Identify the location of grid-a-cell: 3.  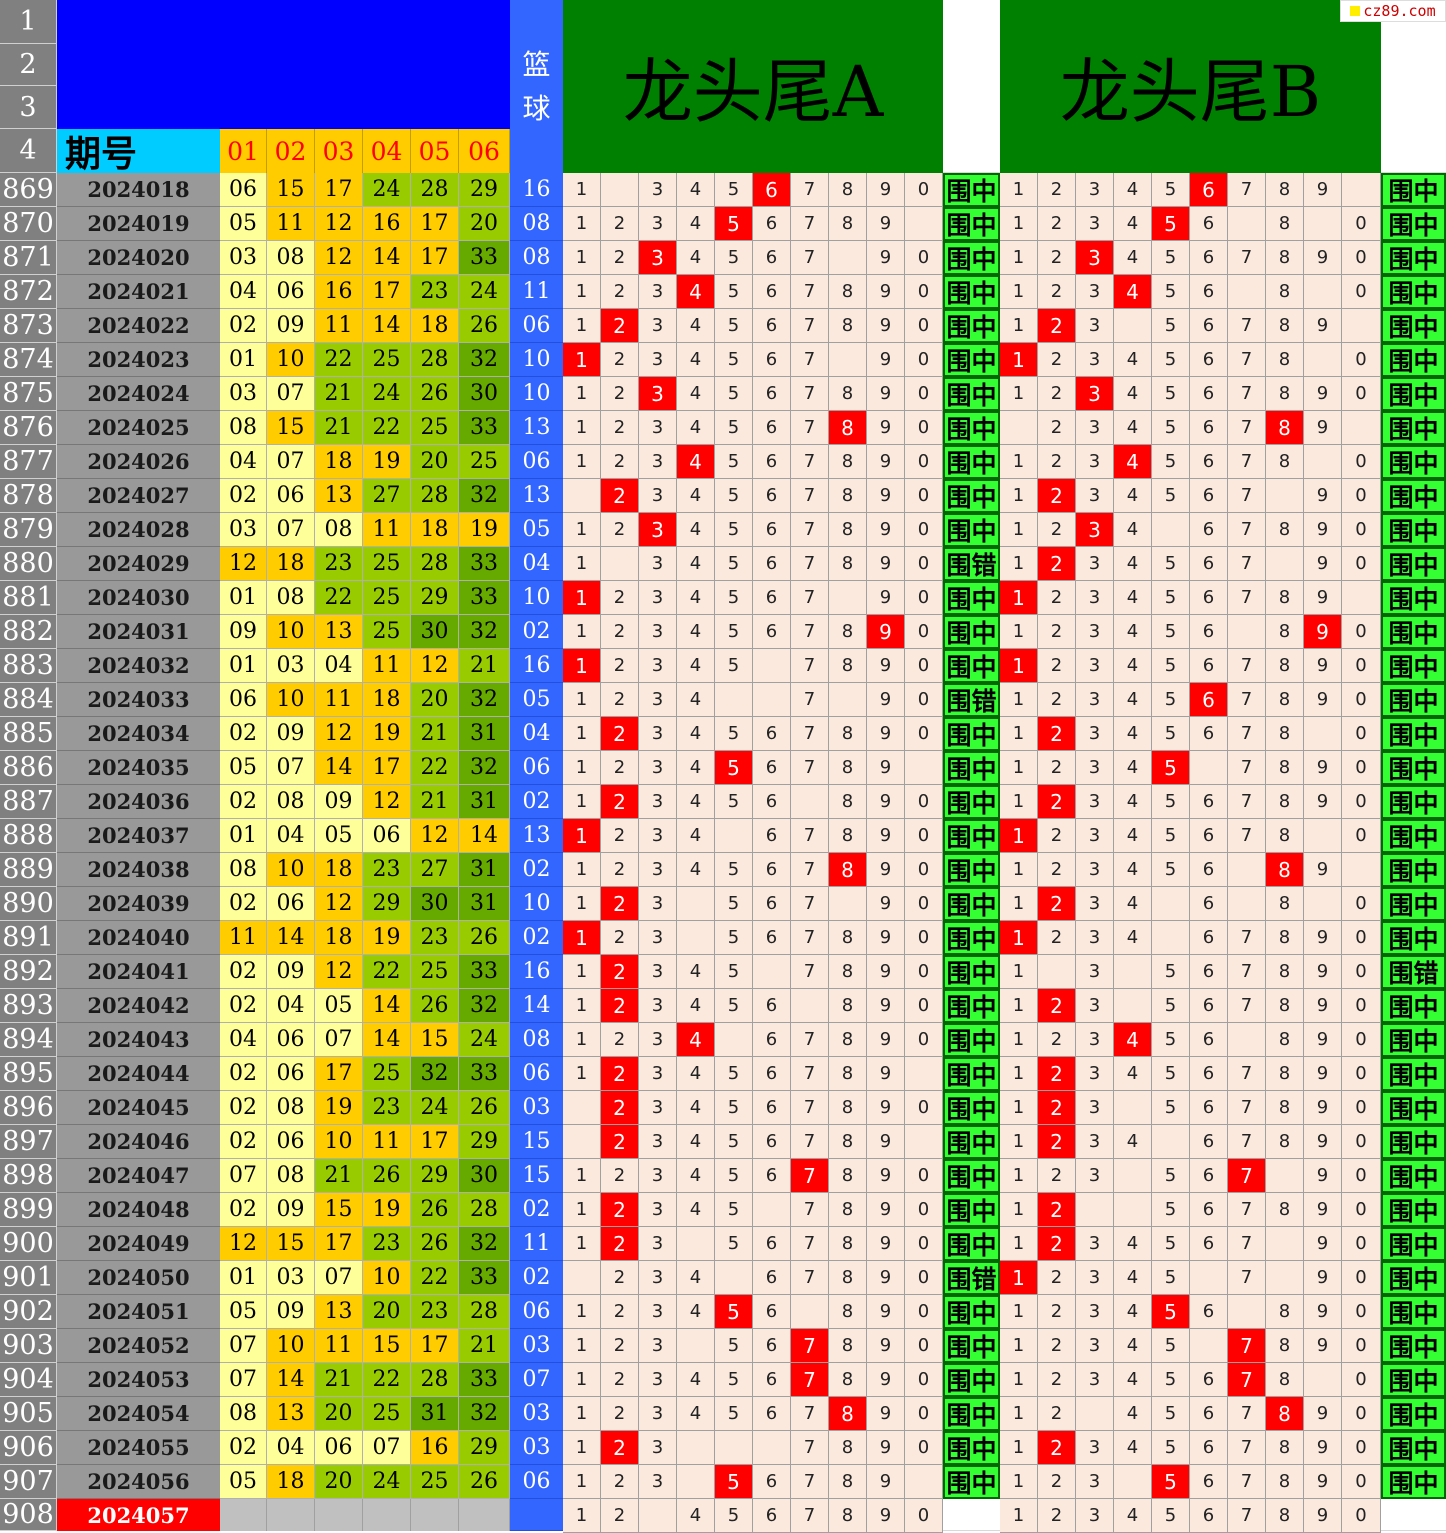
(658, 972).